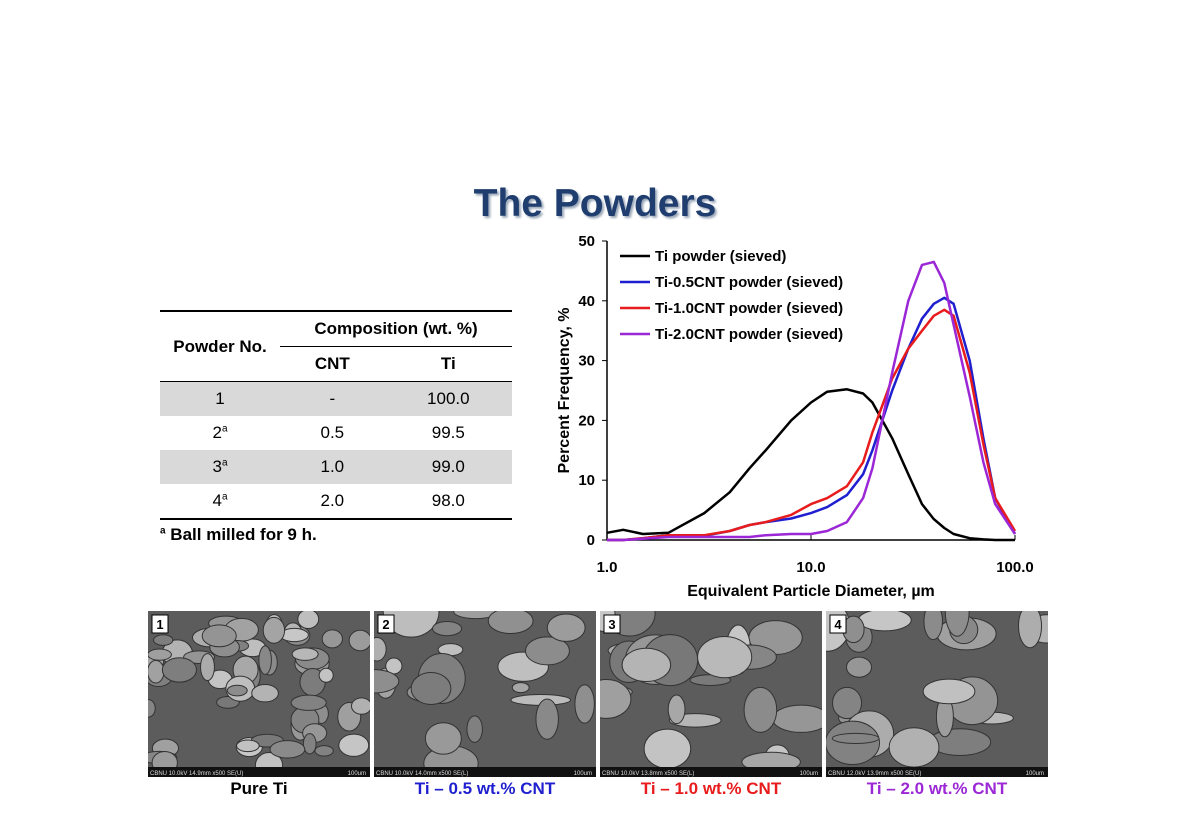 The height and width of the screenshot is (830, 1190). I want to click on cell: 1.0, so click(332, 467).